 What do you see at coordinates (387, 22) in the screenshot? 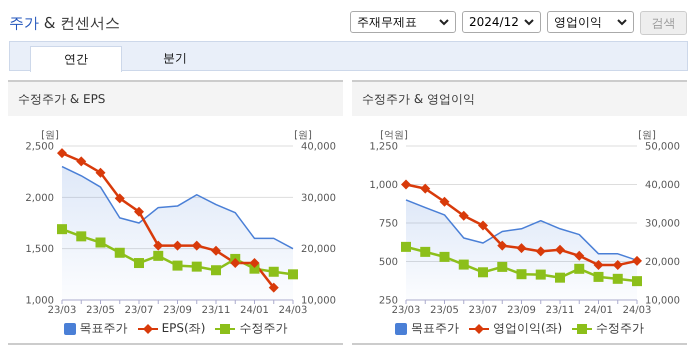
I see `text: 주재무제표` at bounding box center [387, 22].